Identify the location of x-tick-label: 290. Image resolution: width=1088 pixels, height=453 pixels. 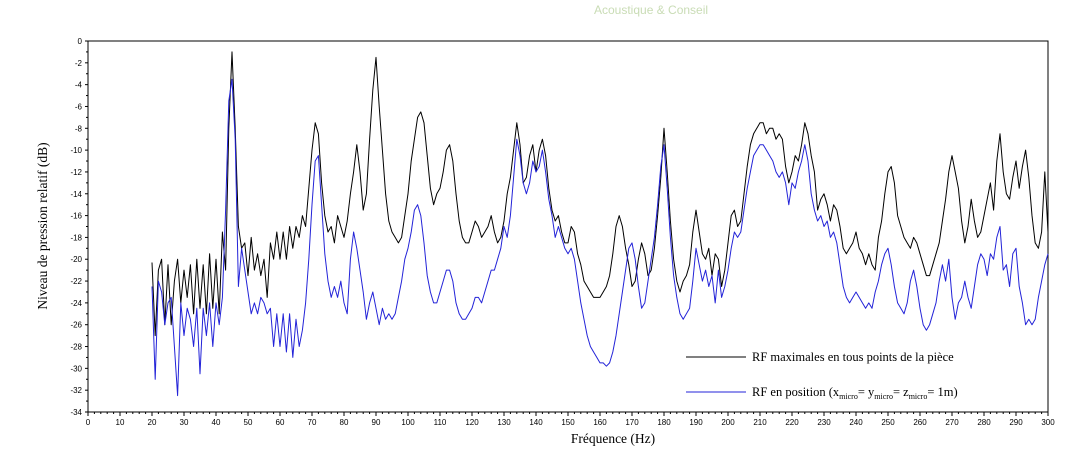
(1016, 422).